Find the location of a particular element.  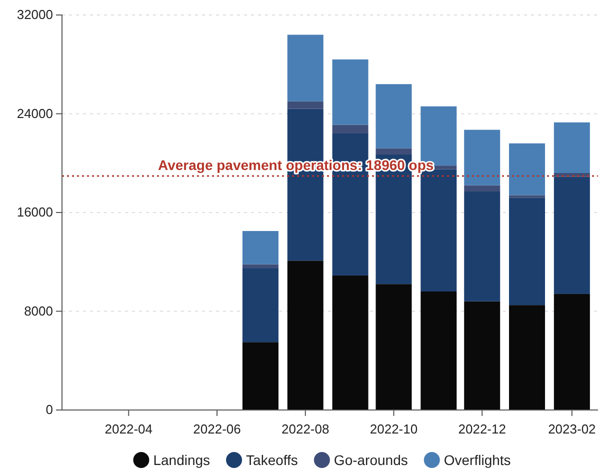

x-tick-label: 2023-02 is located at coordinates (572, 428).